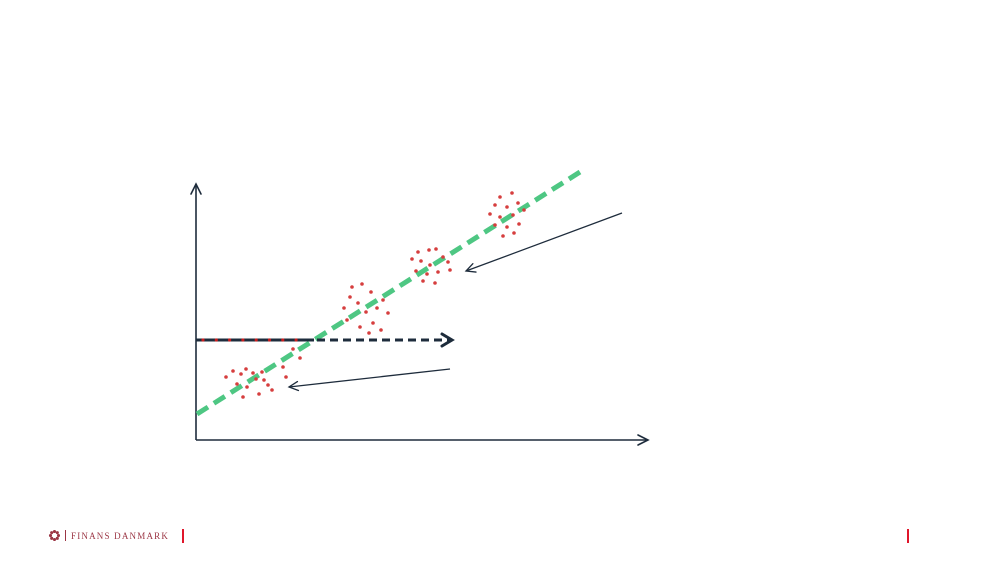  I want to click on reference-line, so click(325, 340).